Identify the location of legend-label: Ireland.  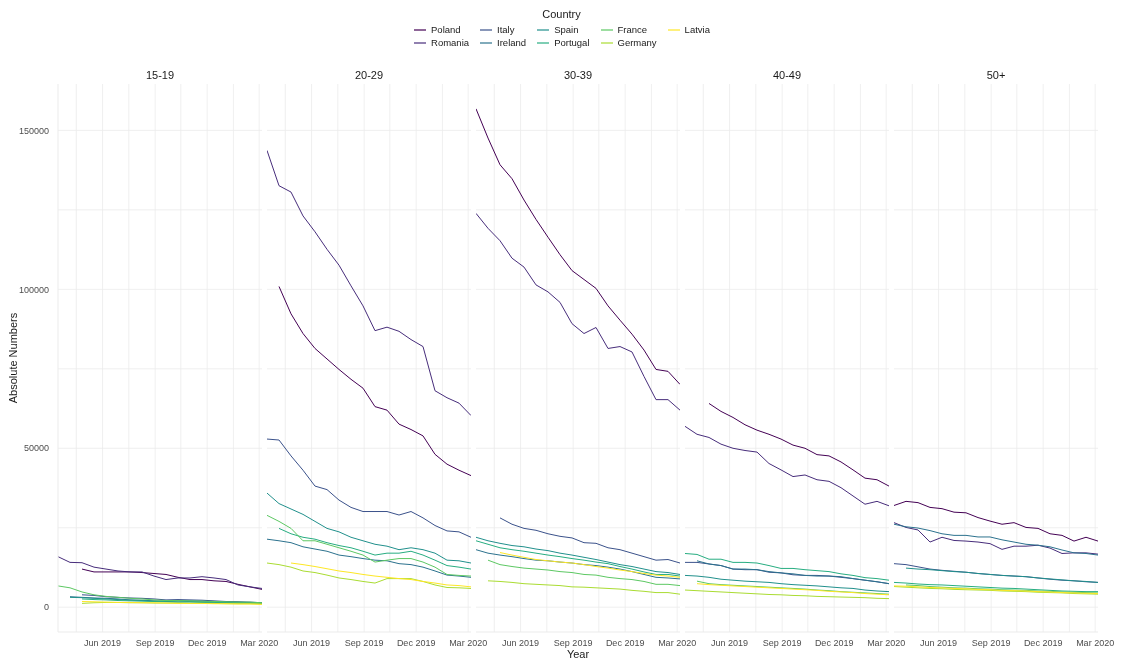
(512, 42).